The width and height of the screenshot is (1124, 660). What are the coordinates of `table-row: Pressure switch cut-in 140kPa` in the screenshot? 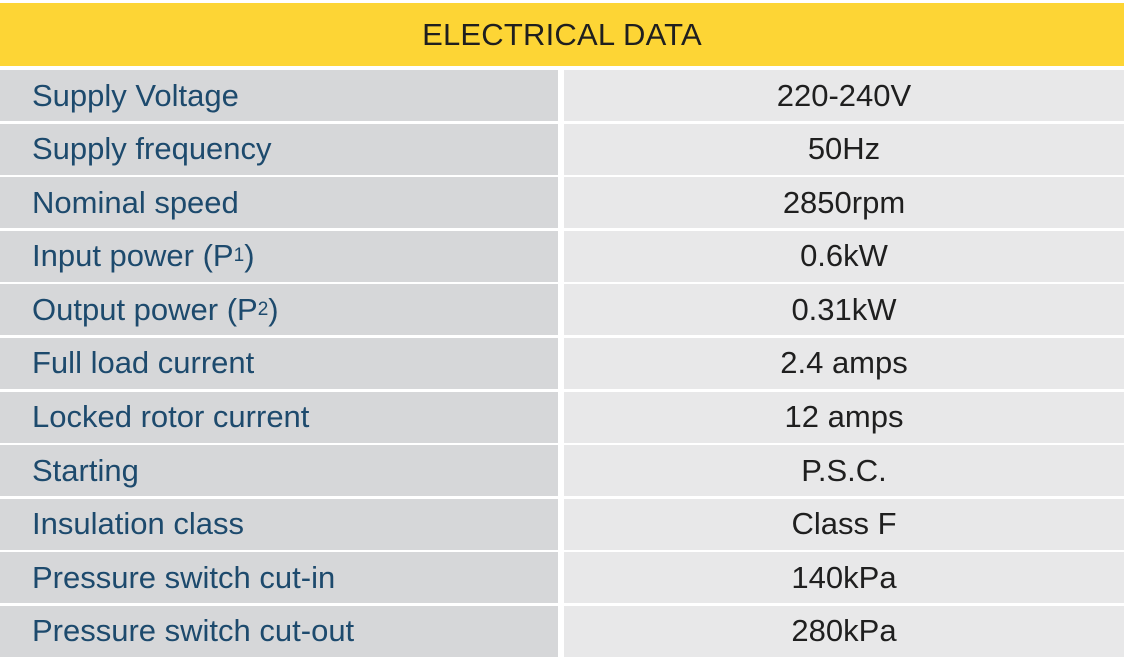 It's located at (562, 578).